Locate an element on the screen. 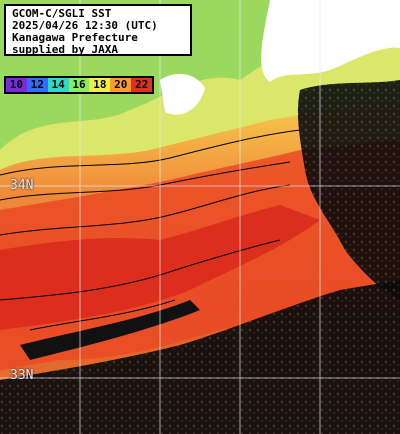 This screenshot has height=434, width=400. lat-label-33n: 33N is located at coordinates (22, 375).